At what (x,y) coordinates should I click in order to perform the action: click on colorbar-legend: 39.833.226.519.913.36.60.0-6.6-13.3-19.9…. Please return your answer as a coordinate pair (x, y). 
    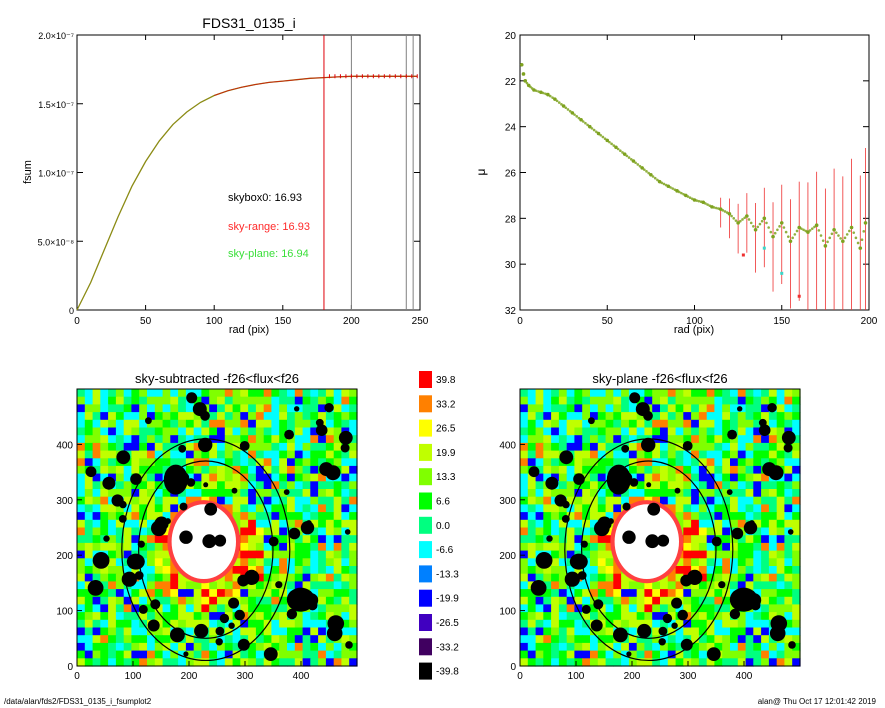
    Looking at the image, I should click on (439, 525).